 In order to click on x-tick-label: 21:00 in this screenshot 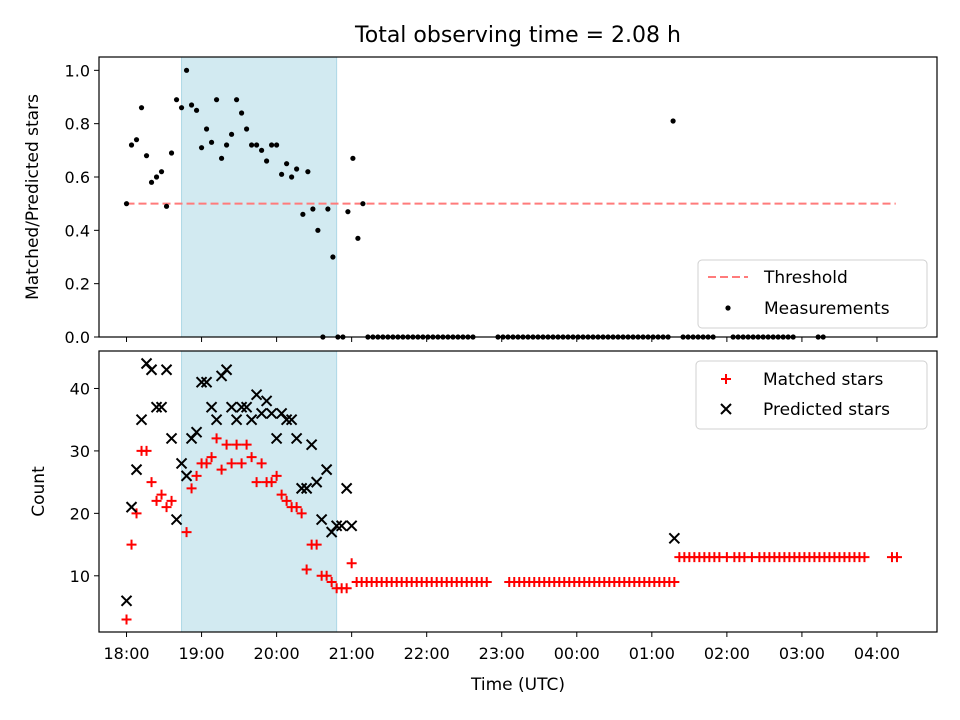, I will do `click(352, 653)`.